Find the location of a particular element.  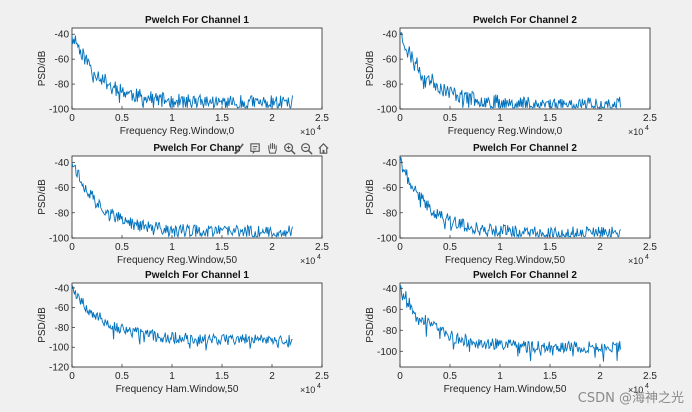

zoom-out-icon is located at coordinates (306, 148).